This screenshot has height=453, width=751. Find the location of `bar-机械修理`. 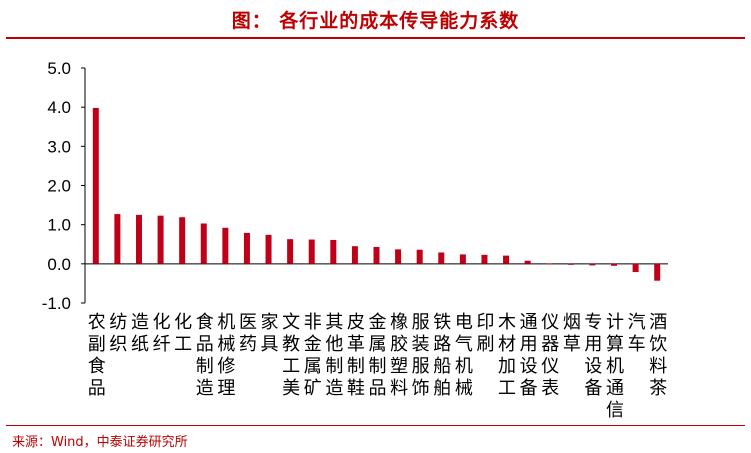

bar-机械修理 is located at coordinates (225, 245).